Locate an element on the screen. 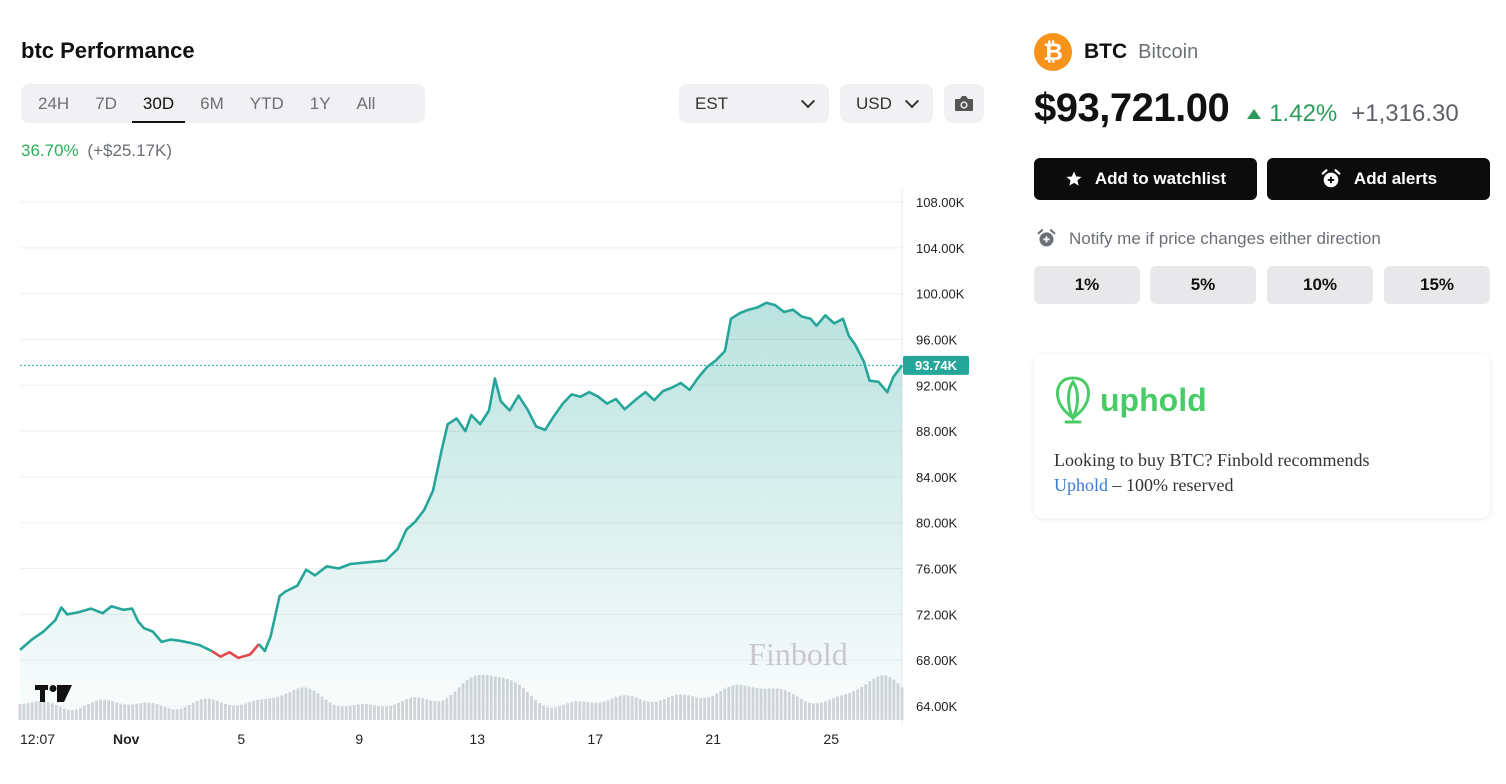 This screenshot has width=1506, height=784. bitcoin-logo-icon: ₿ is located at coordinates (1053, 52).